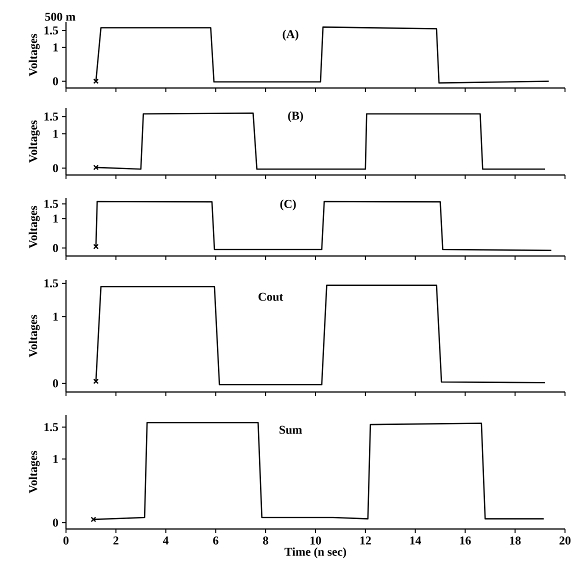 The height and width of the screenshot is (582, 574). I want to click on text: 500 m, so click(60, 16).